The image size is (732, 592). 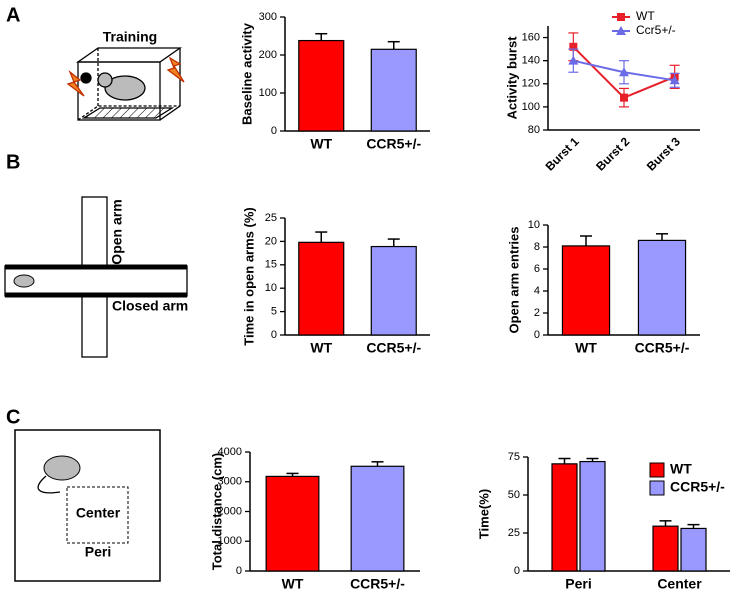 What do you see at coordinates (13, 162) in the screenshot?
I see `panel-label: B` at bounding box center [13, 162].